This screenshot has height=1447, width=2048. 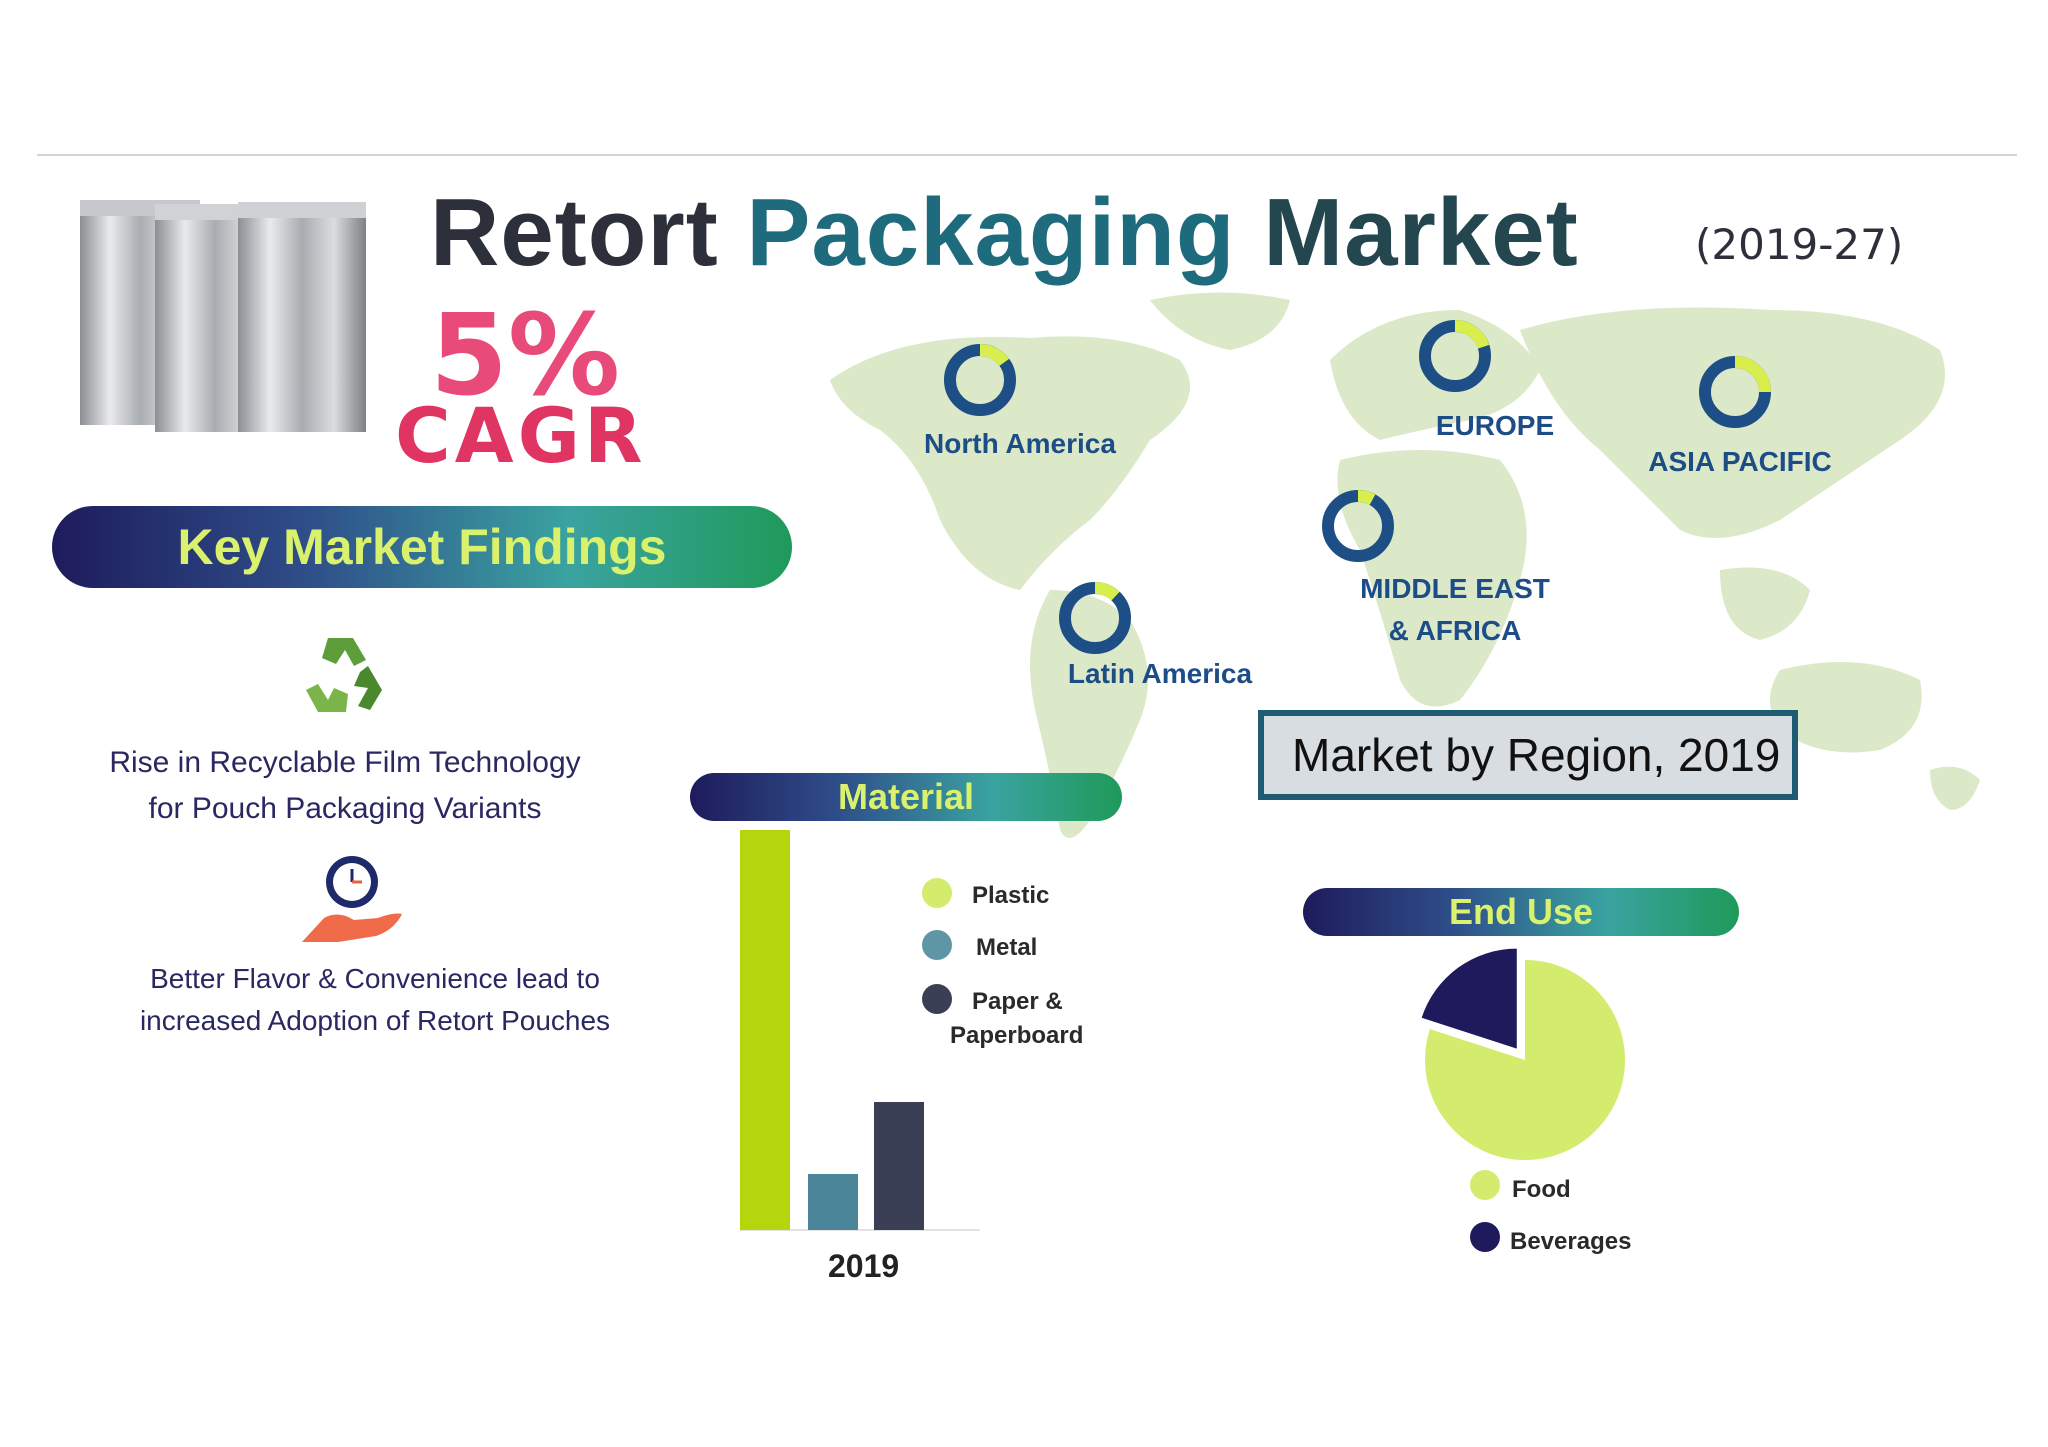 What do you see at coordinates (1020, 443) in the screenshot?
I see `region-label-north-america: North America` at bounding box center [1020, 443].